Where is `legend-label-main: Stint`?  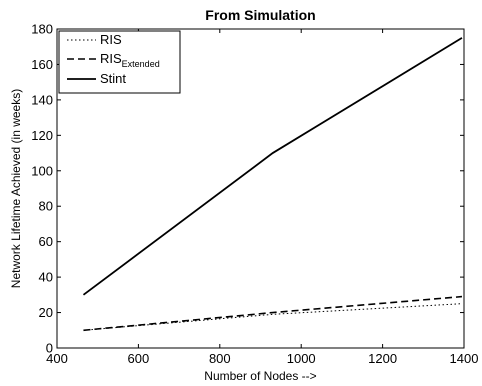 legend-label-main: Stint is located at coordinates (113, 78).